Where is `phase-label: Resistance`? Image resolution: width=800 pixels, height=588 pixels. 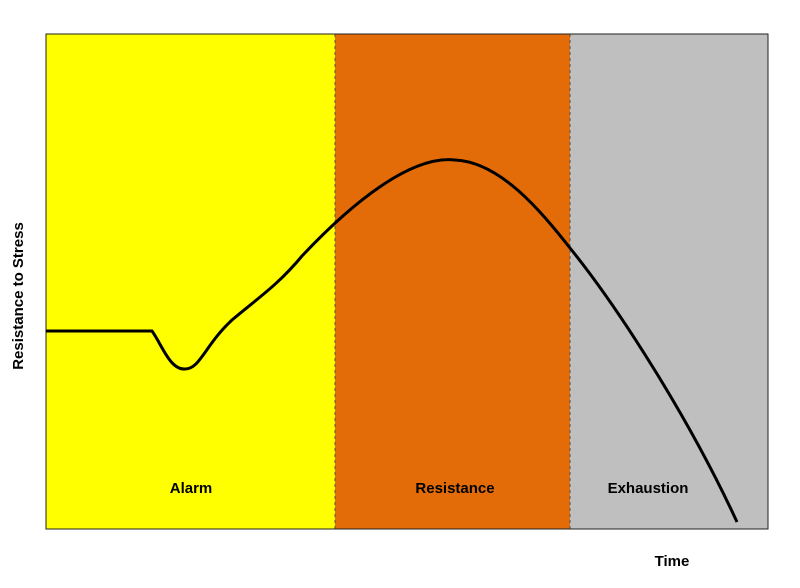
phase-label: Resistance is located at coordinates (454, 488).